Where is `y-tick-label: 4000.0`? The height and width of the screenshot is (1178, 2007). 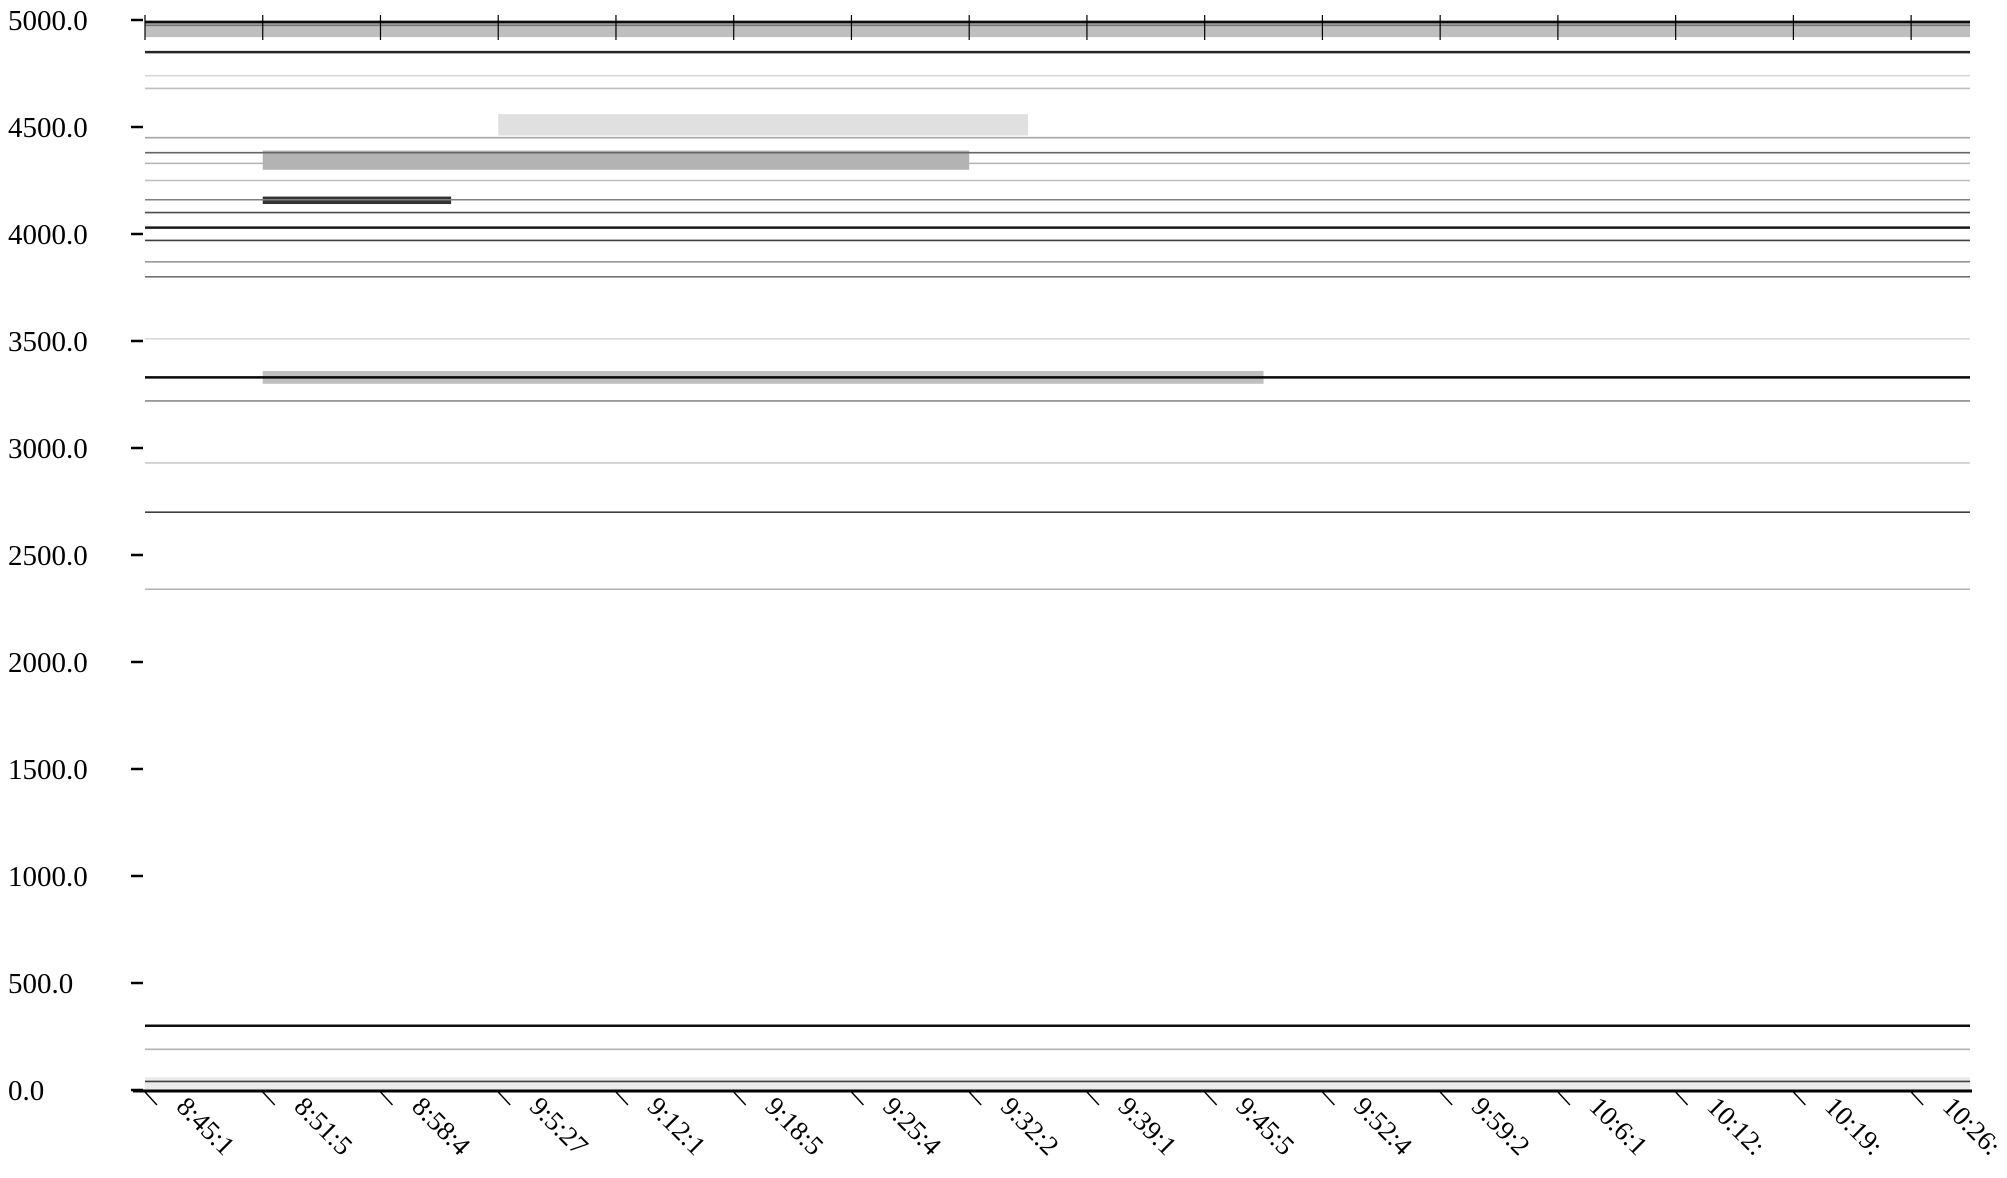
y-tick-label: 4000.0 is located at coordinates (48, 235).